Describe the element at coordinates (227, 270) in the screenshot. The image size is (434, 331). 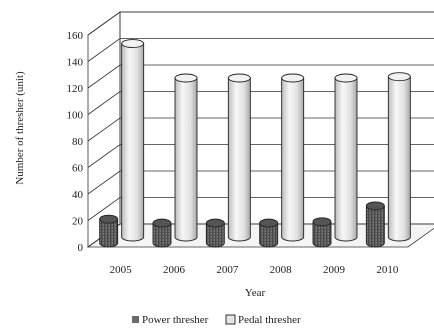
I see `x-tick-label: 2007` at that location.